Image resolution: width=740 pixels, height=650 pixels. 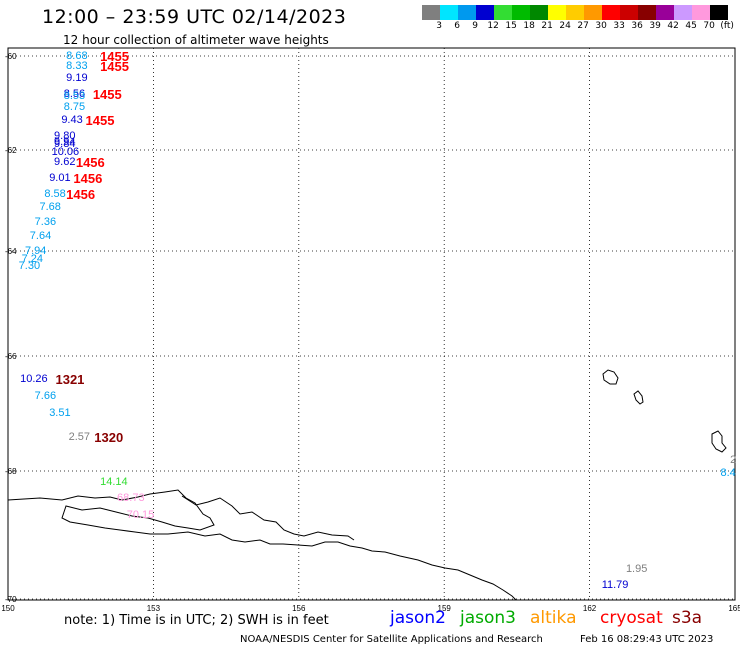 I want to click on wave-height-reading: 3.51, so click(x=60, y=412).